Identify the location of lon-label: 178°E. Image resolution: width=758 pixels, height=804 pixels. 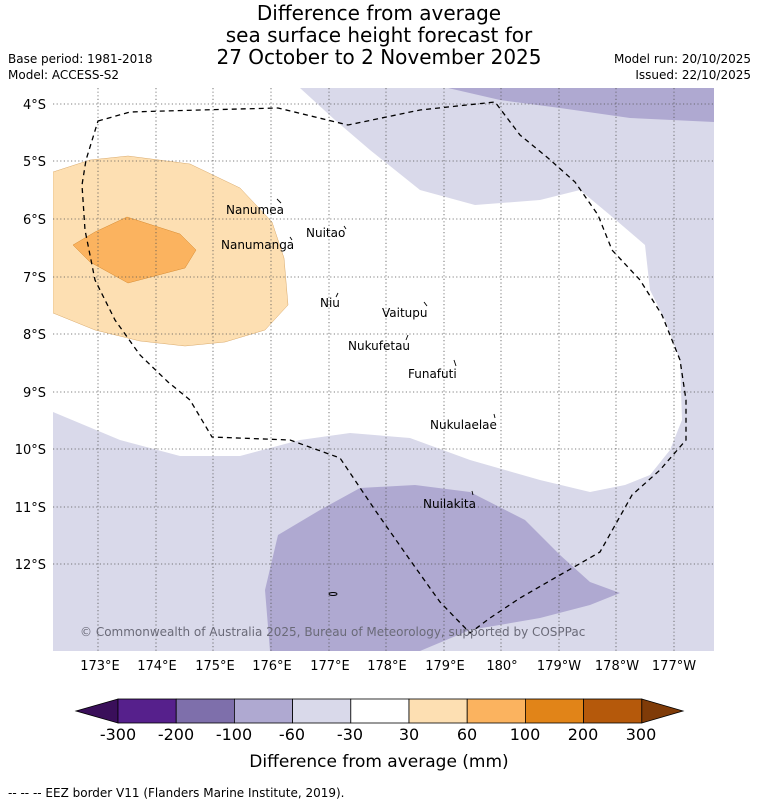
(387, 666).